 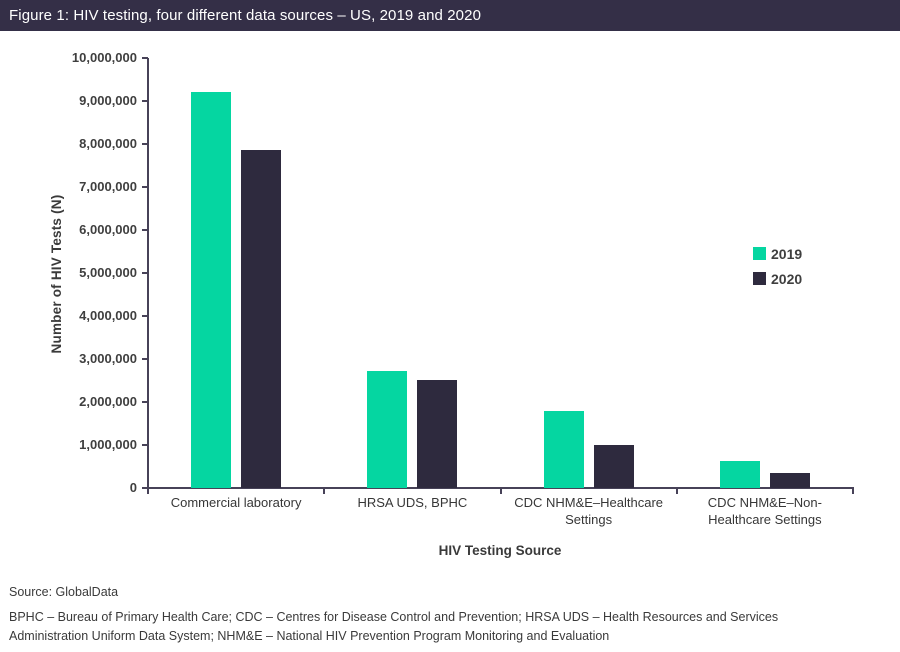 What do you see at coordinates (787, 253) in the screenshot?
I see `legend-label: 2019` at bounding box center [787, 253].